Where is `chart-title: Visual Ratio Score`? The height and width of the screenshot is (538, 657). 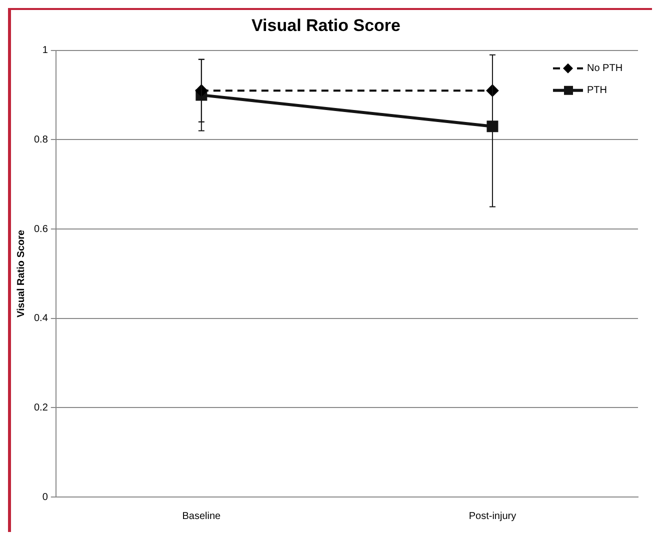 chart-title: Visual Ratio Score is located at coordinates (326, 25).